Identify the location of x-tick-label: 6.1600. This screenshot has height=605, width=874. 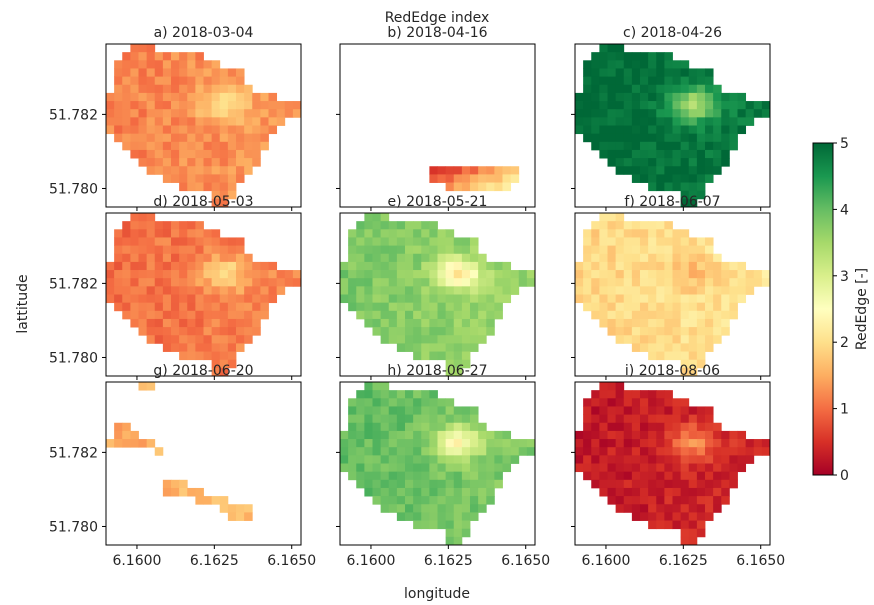
(136, 561).